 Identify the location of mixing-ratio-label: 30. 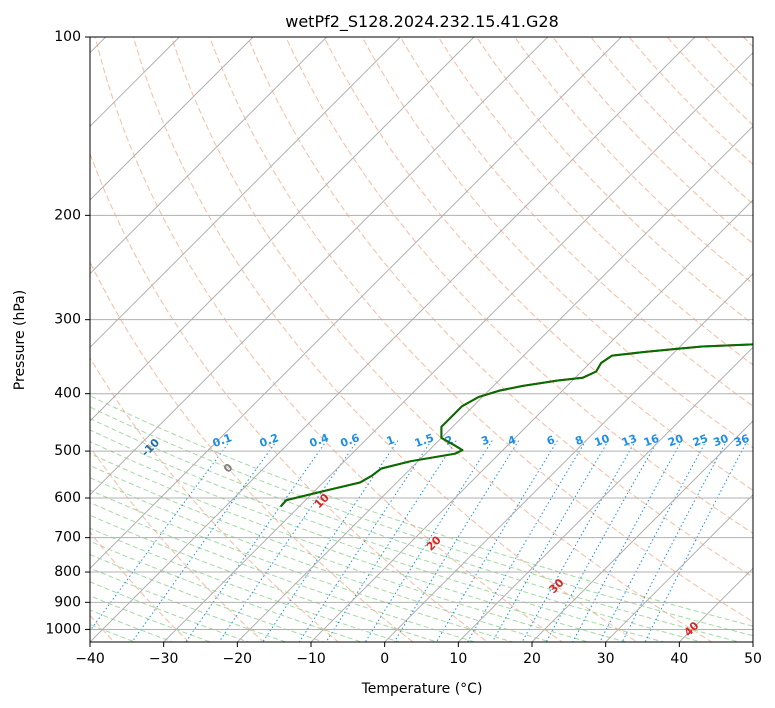
(720, 441).